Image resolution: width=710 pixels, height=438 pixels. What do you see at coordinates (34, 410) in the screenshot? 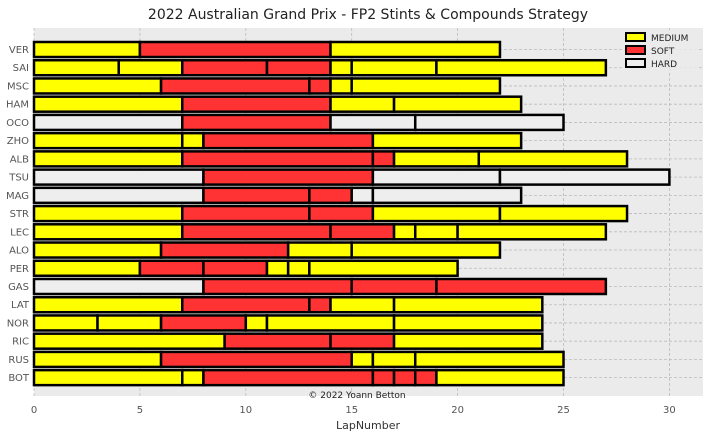
I see `x-tick-label: 0` at bounding box center [34, 410].